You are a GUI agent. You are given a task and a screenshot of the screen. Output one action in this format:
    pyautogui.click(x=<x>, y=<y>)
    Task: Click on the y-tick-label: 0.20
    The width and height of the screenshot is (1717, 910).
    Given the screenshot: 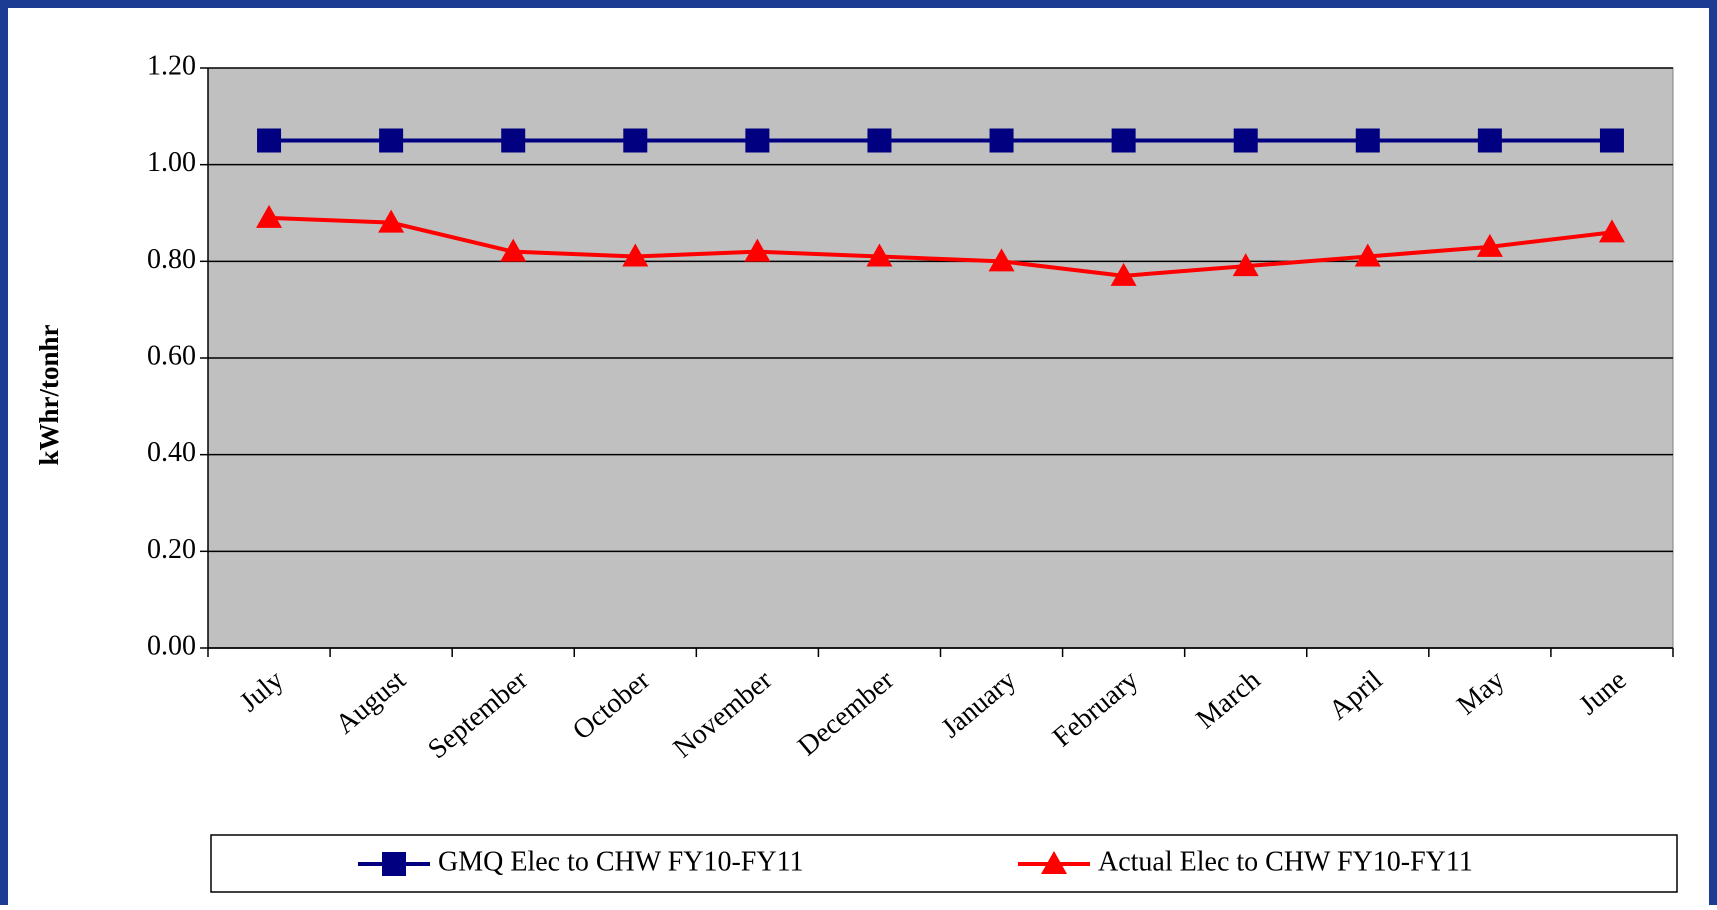 What is the action you would take?
    pyautogui.click(x=171, y=549)
    